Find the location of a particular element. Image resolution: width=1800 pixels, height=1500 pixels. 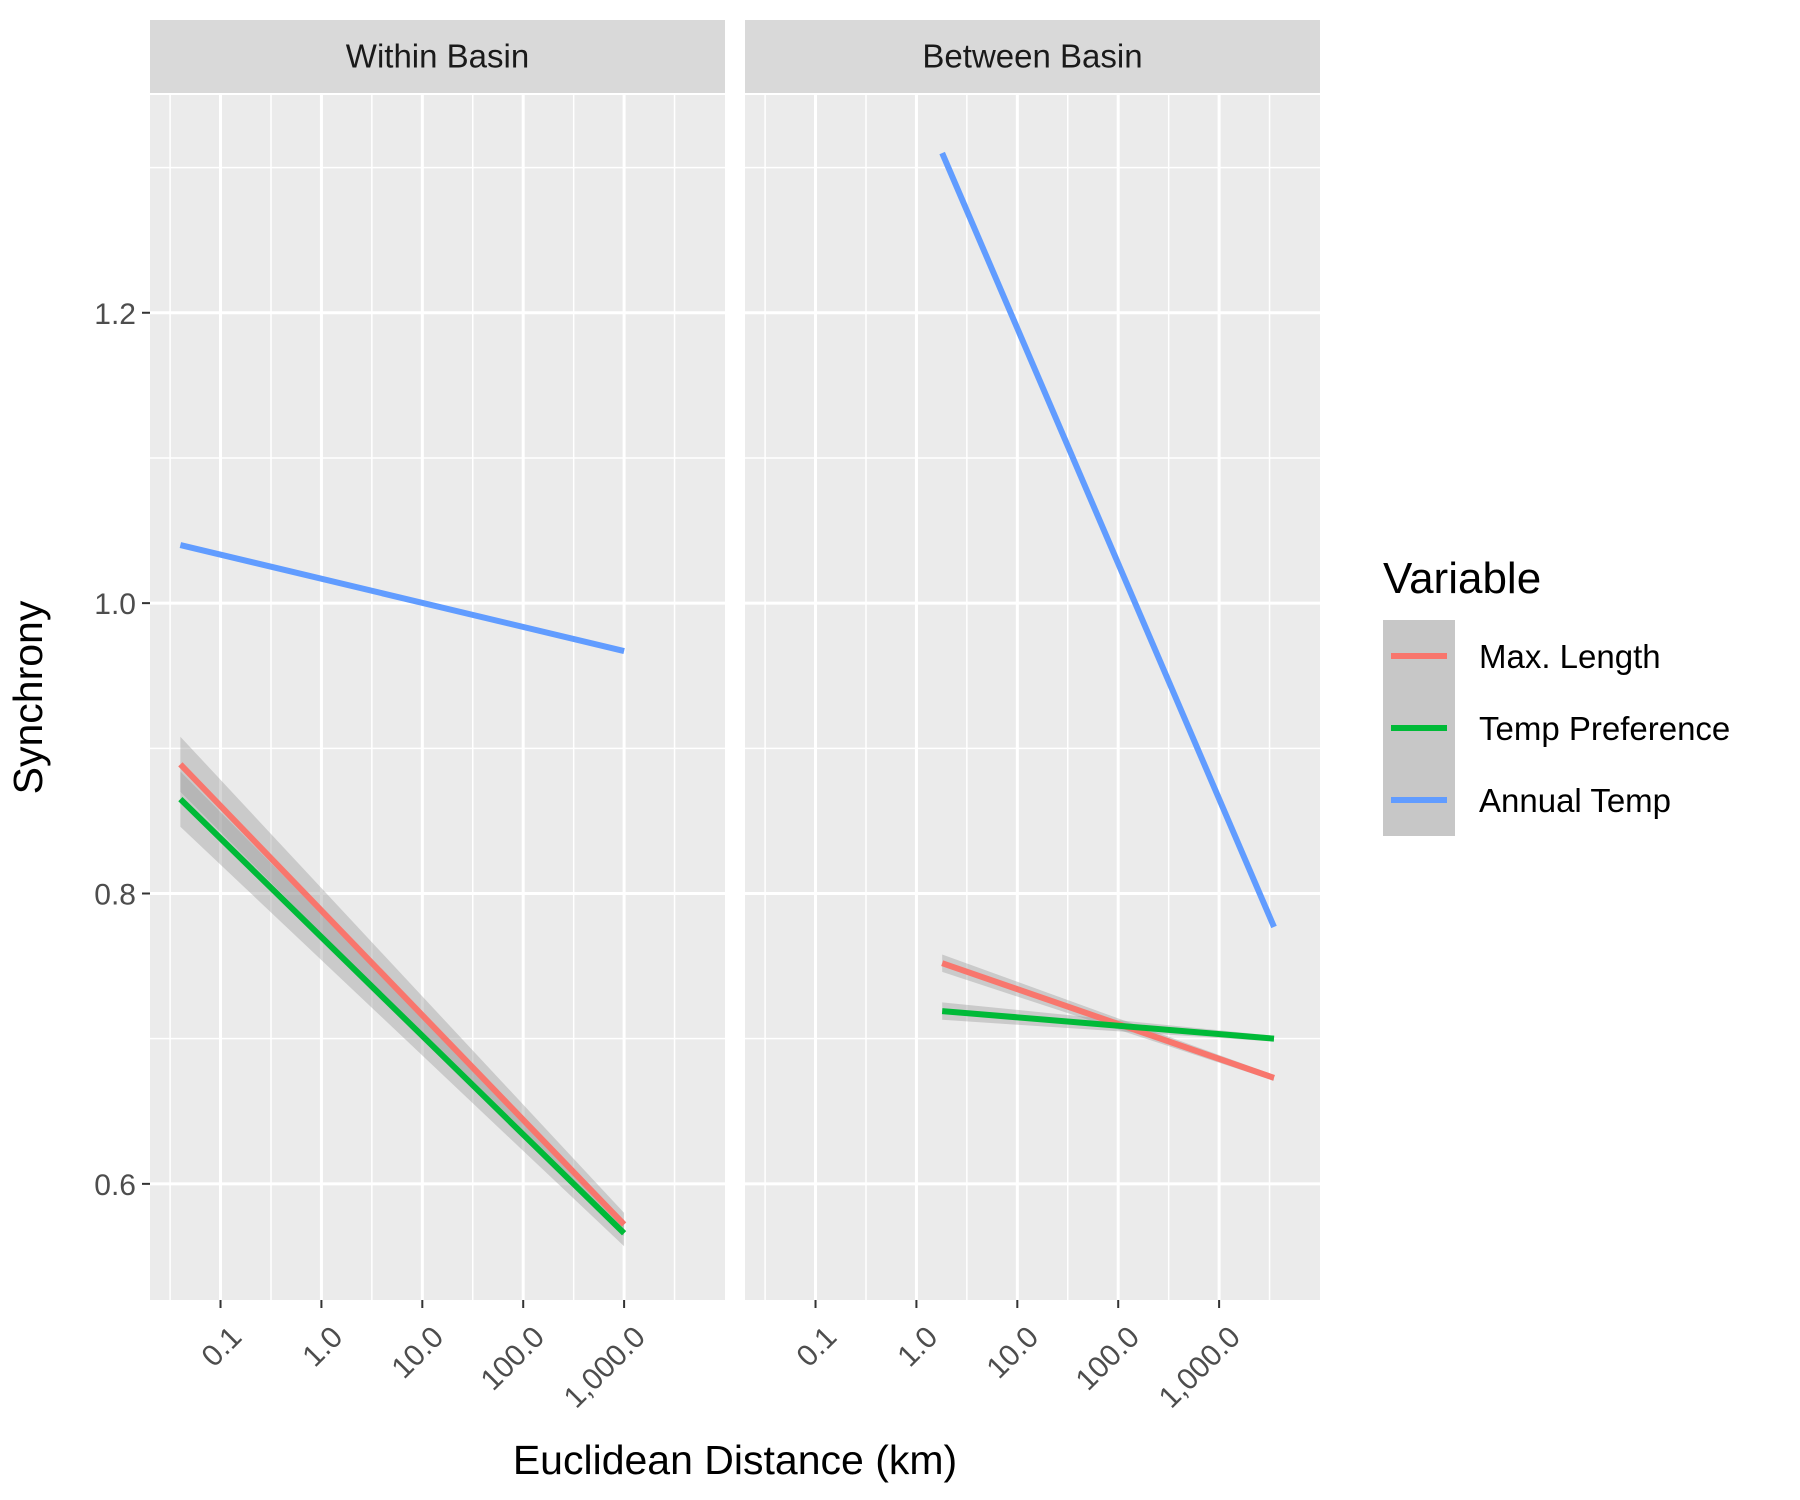

y-tick-label: 0.6 is located at coordinates (115, 1185).